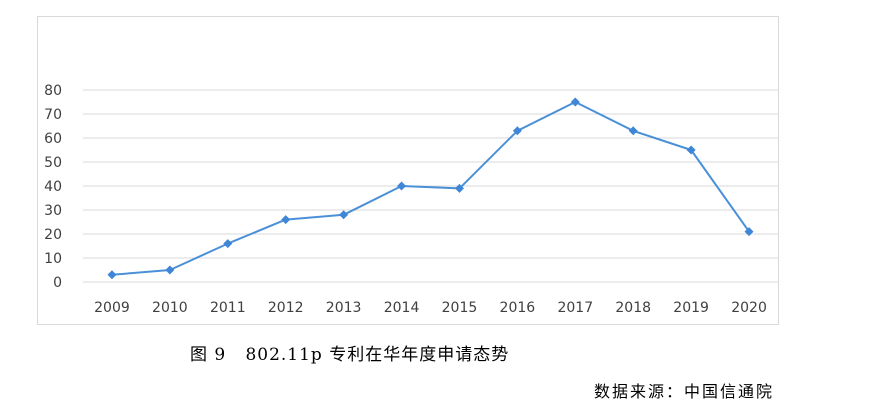 The width and height of the screenshot is (874, 406). I want to click on y-tick-label: 0, so click(57, 283).